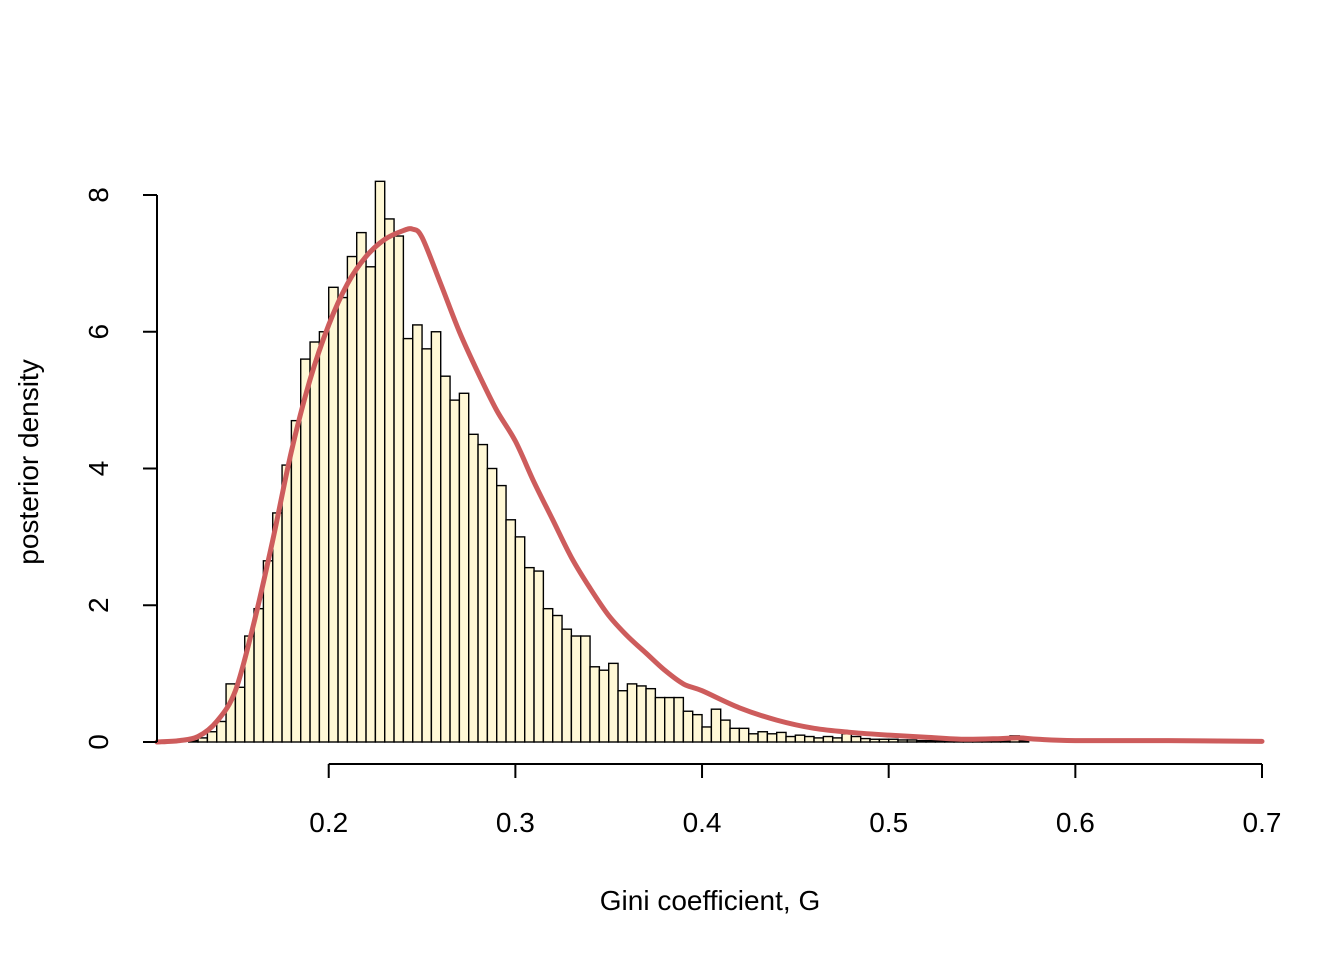 The width and height of the screenshot is (1344, 960). I want to click on y-tick-label: 8, so click(98, 195).